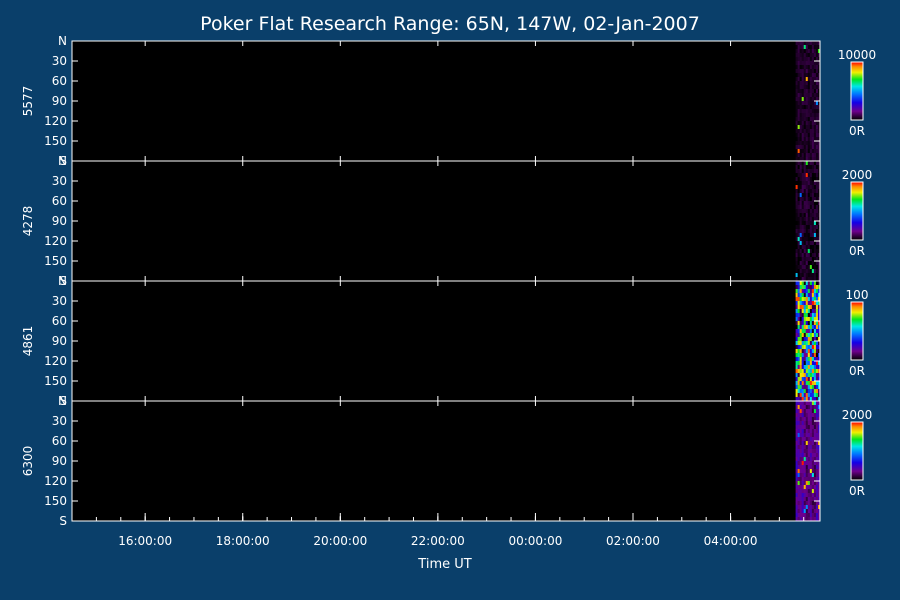 This screenshot has width=900, height=600. I want to click on y-tick-label: N, so click(62, 161).